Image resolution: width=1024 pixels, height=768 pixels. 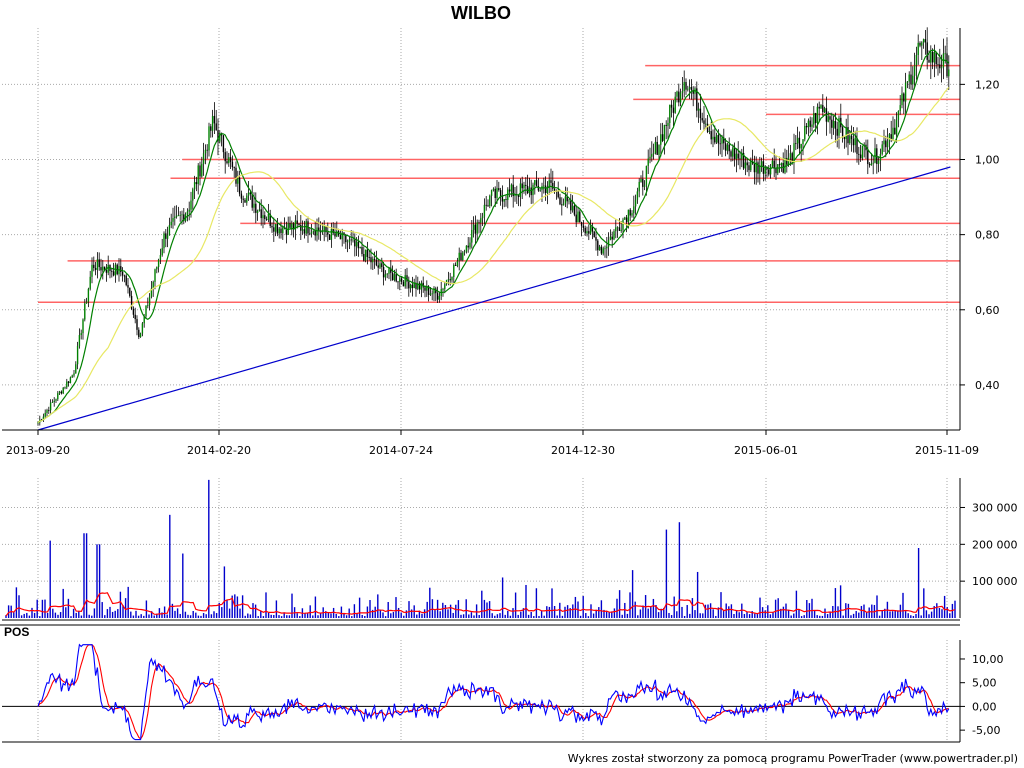 What do you see at coordinates (987, 235) in the screenshot?
I see `price-y-tick-label: 0,80` at bounding box center [987, 235].